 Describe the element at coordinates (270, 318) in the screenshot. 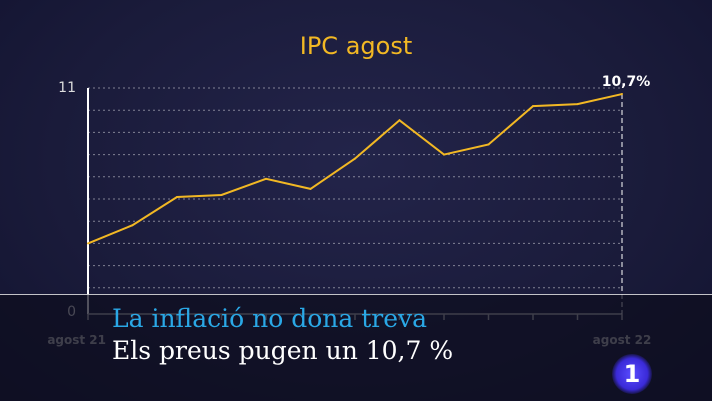

I see `headline: La inflació no dona treva` at that location.